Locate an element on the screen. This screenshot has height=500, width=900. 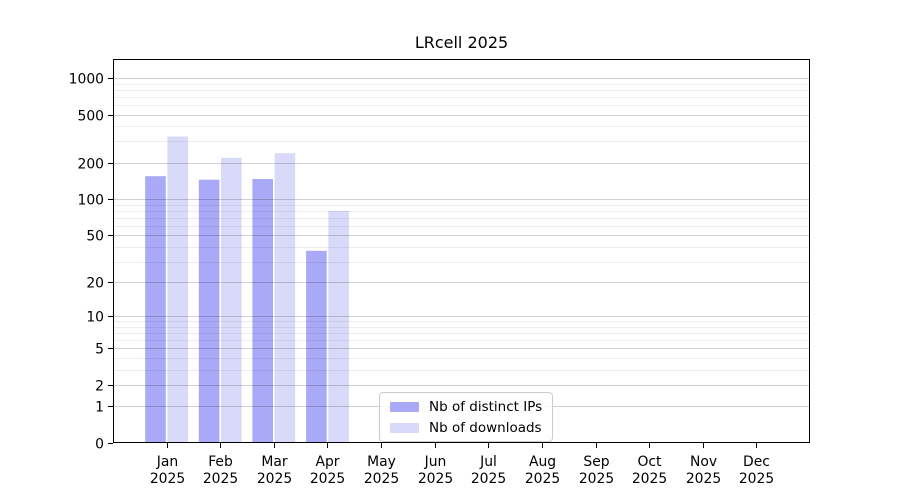
y-tick-label-20: 20 is located at coordinates (95, 283).